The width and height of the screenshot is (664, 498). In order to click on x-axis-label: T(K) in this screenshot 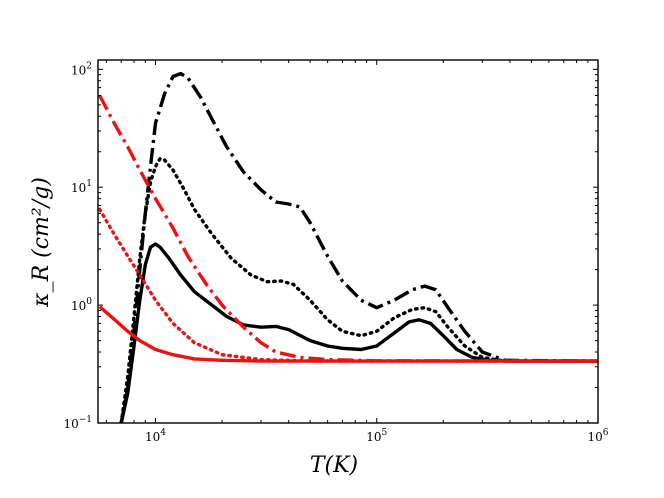, I will do `click(334, 465)`.